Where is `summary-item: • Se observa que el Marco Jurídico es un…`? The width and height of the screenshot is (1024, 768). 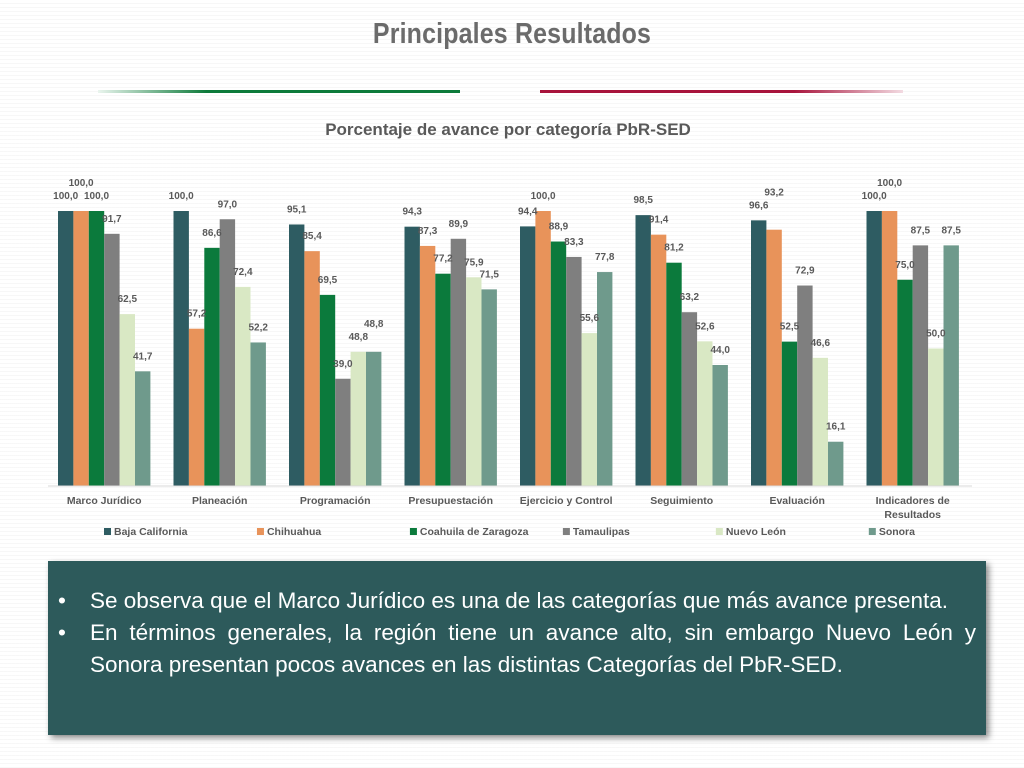
summary-item: • Se observa que el Marco Jurídico es un… is located at coordinates (517, 601).